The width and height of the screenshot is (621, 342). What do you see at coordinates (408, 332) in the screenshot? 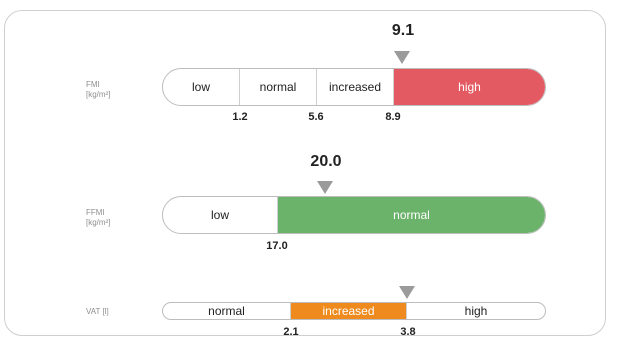
I see `vat-threshold-2: 3.8` at bounding box center [408, 332].